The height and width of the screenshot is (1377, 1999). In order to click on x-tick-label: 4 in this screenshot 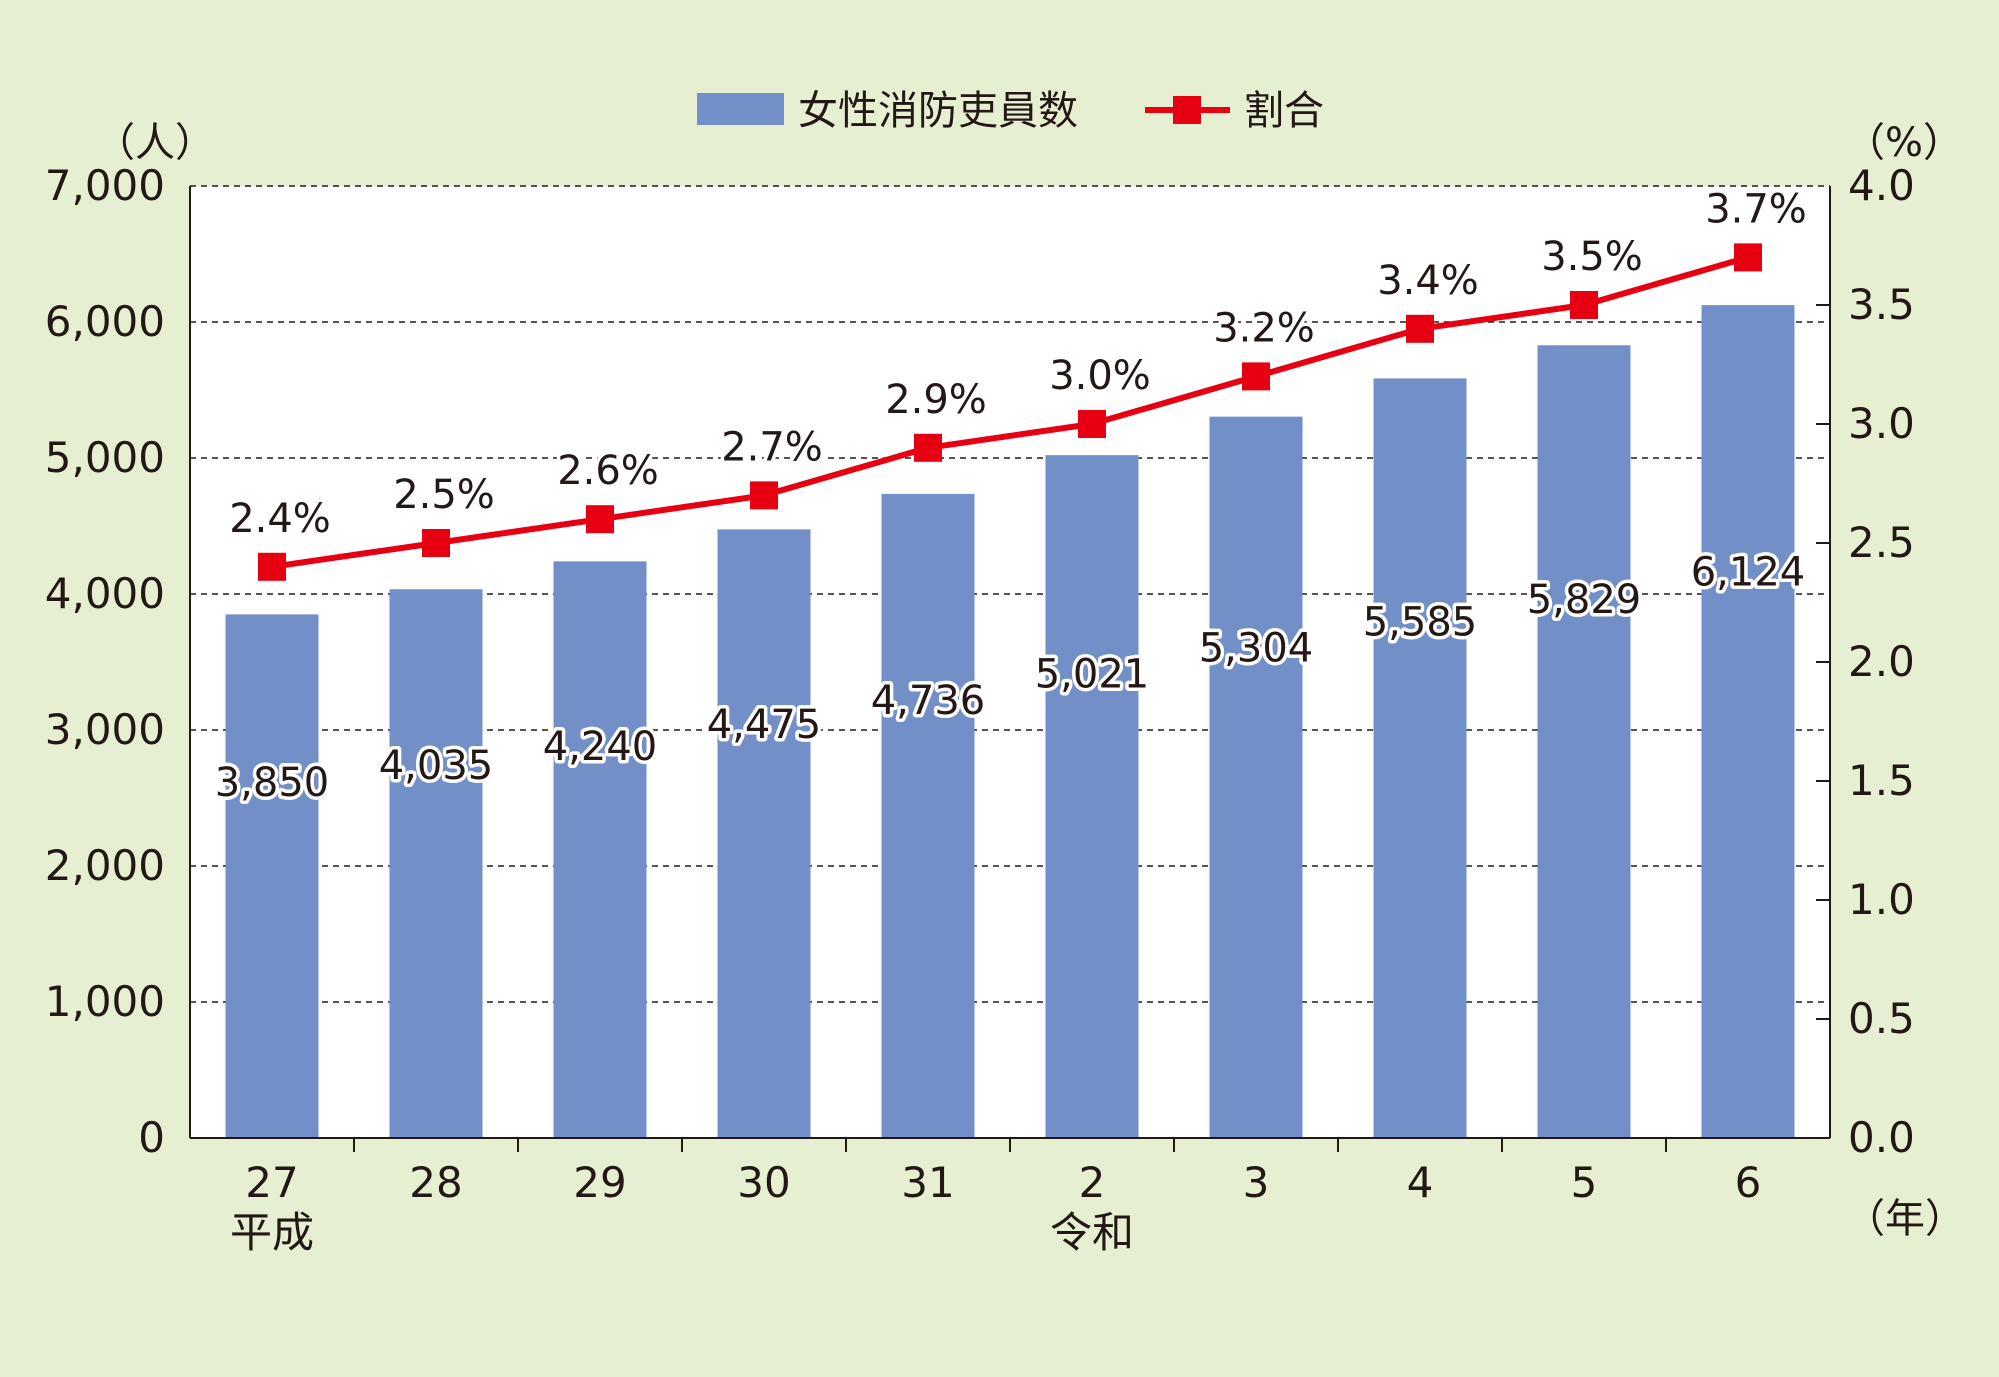, I will do `click(1420, 1182)`.